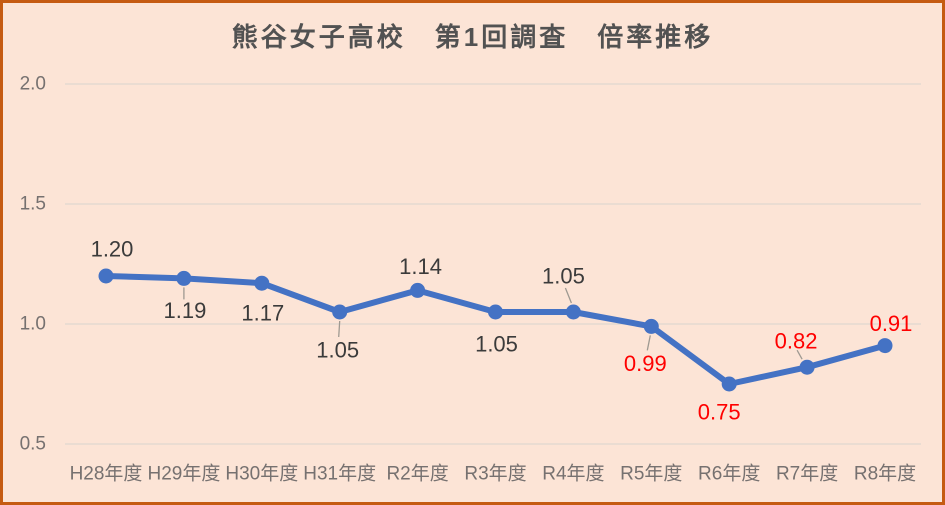  I want to click on data-label: 1.19, so click(184, 310).